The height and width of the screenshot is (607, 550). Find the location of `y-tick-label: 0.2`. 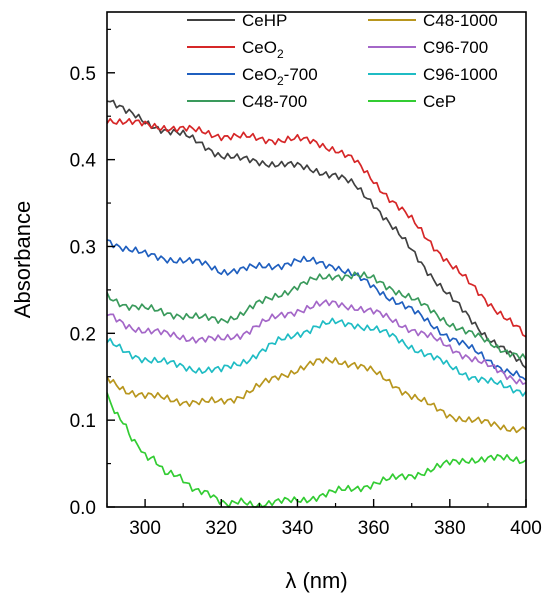

y-tick-label: 0.2 is located at coordinates (83, 334).